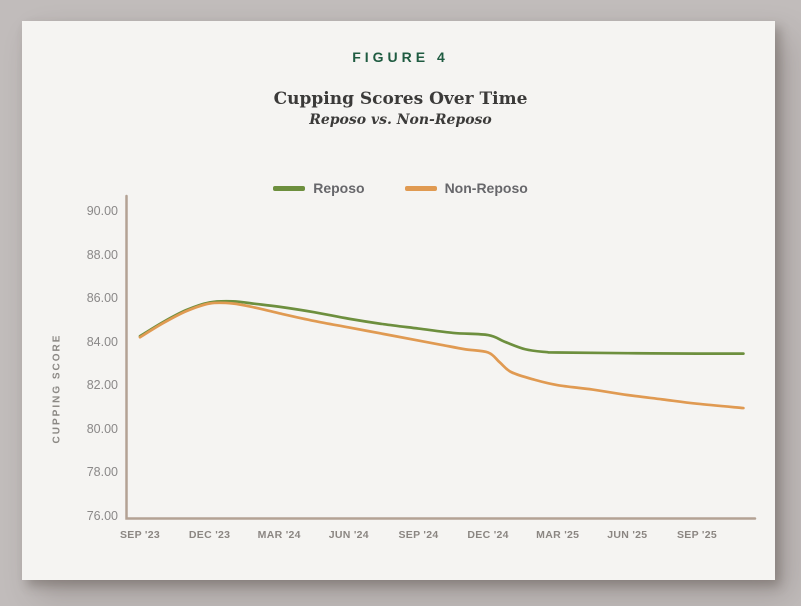  What do you see at coordinates (420, 188) in the screenshot?
I see `non-reposo-legend-swatch` at bounding box center [420, 188].